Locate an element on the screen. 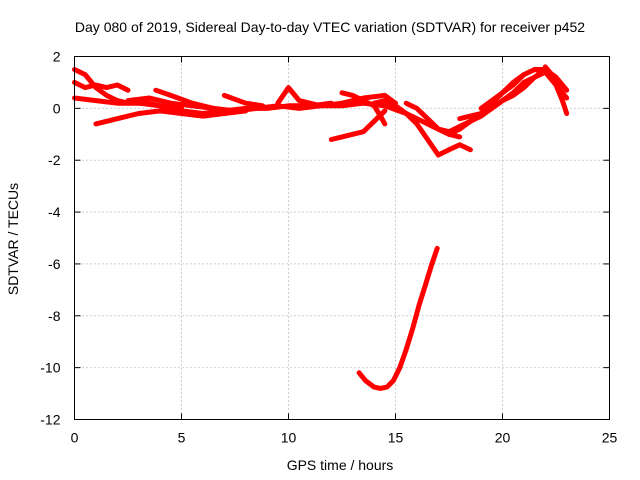  y-tick-label: -8 is located at coordinates (54, 316).